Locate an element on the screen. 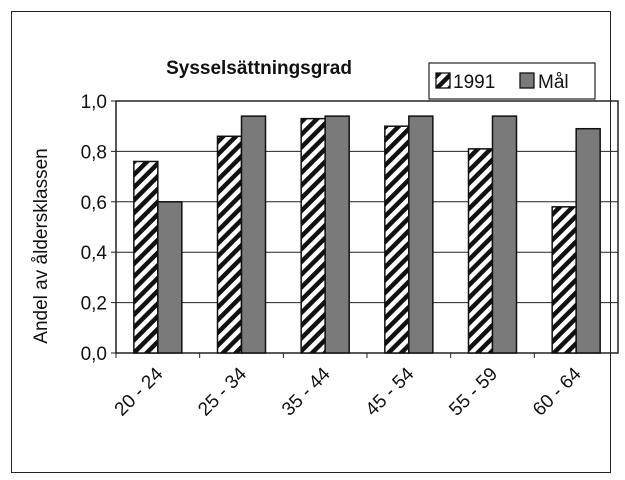 The image size is (625, 480). legend-swatch-1991 is located at coordinates (443, 80).